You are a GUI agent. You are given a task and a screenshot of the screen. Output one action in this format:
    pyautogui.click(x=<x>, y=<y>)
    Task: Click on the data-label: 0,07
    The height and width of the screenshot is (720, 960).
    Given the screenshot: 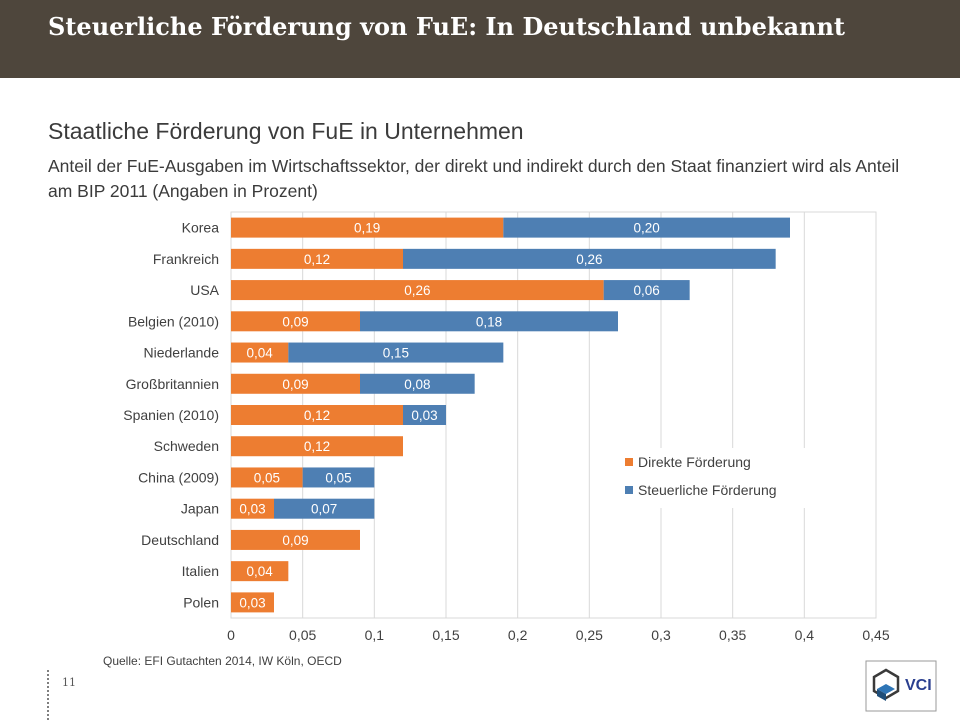 What is the action you would take?
    pyautogui.click(x=324, y=509)
    